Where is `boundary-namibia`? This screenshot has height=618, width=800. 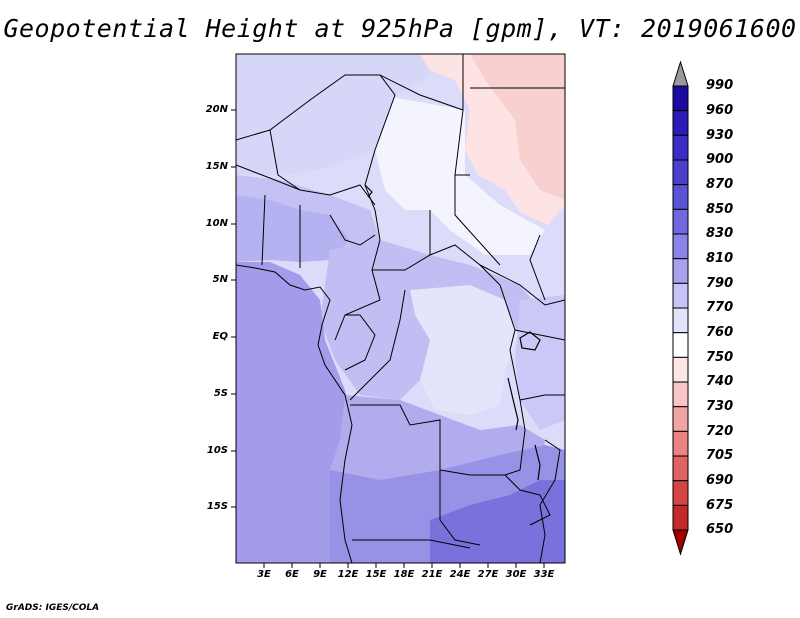 boundary-namibia is located at coordinates (411, 544).